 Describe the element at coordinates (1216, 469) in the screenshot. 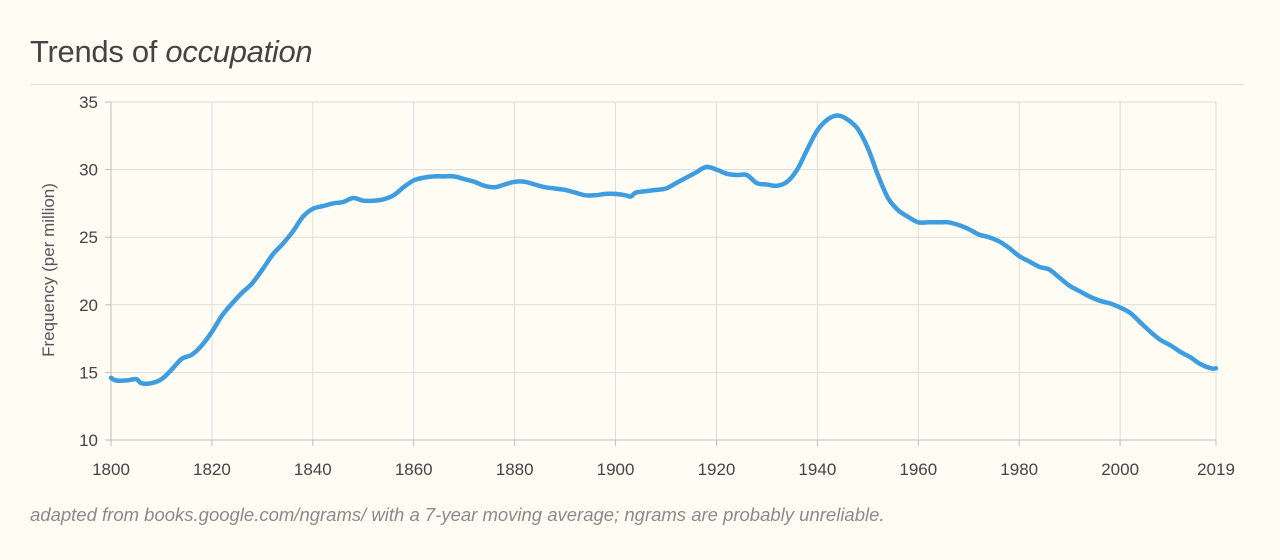

I see `x-tick-label: 2019` at that location.